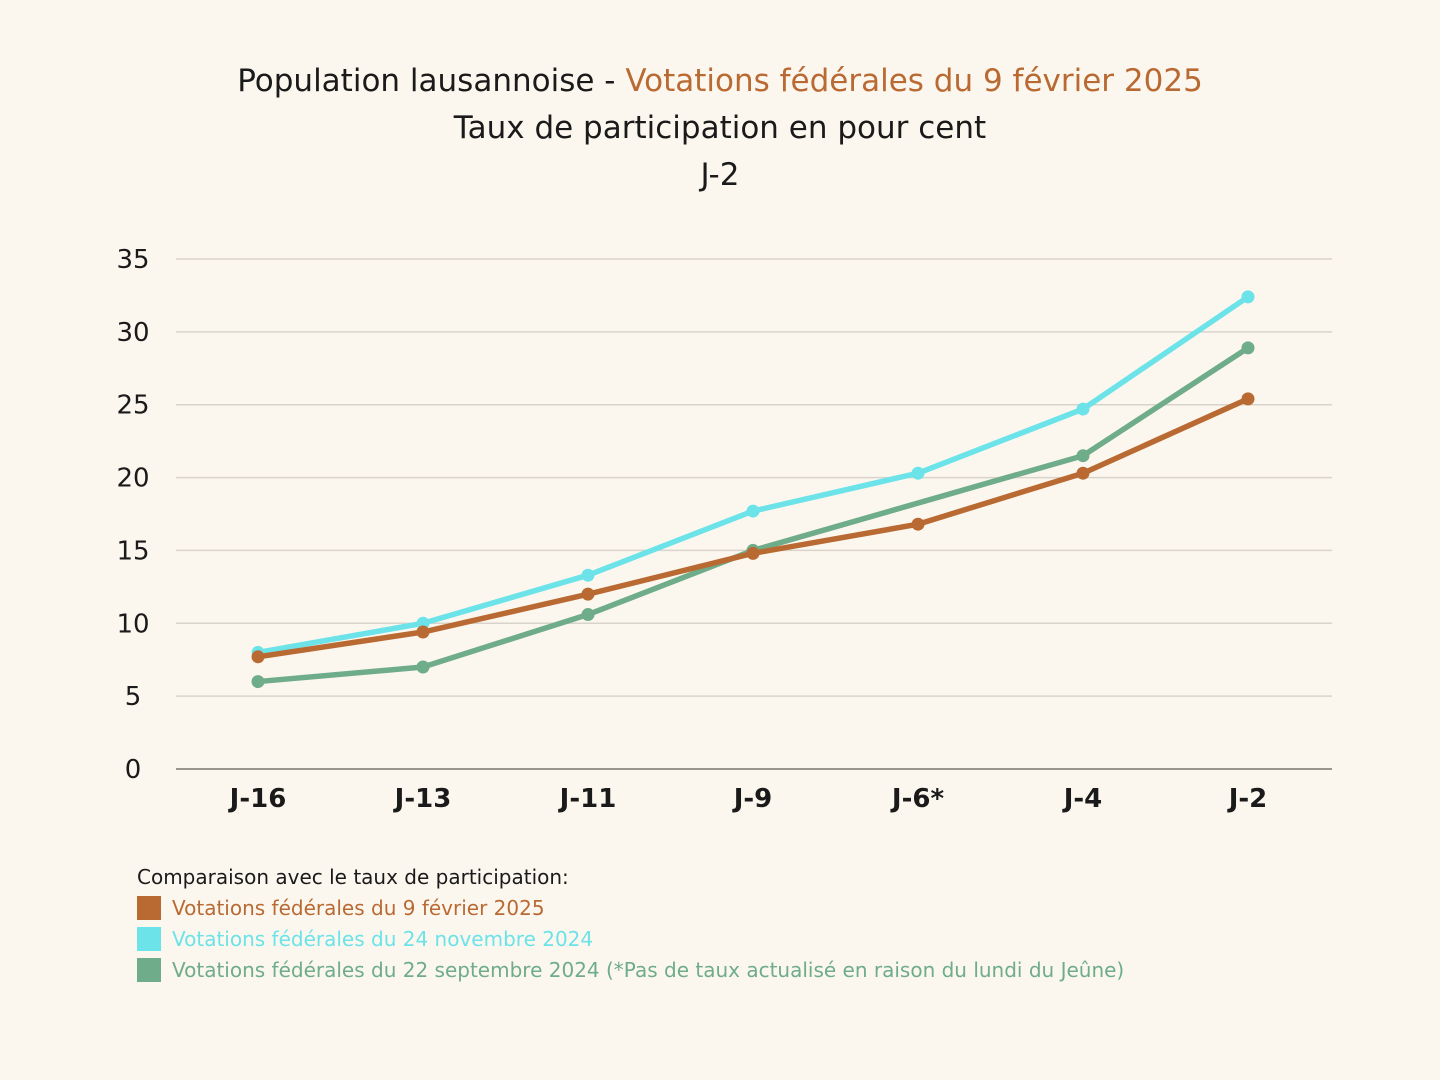 The height and width of the screenshot is (1080, 1440). What do you see at coordinates (422, 799) in the screenshot?
I see `x-tick-label-J13: J-13` at bounding box center [422, 799].